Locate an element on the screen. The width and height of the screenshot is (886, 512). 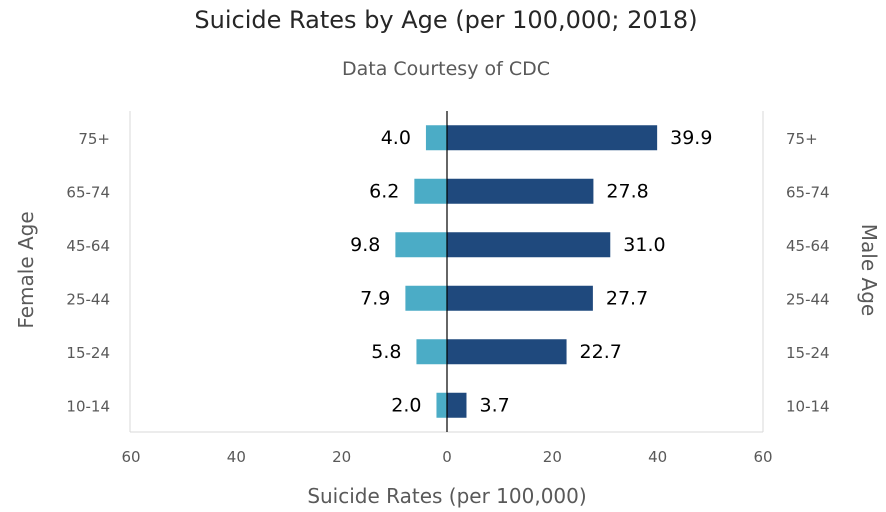
y-tick-label-left: 45-64 is located at coordinates (88, 246).